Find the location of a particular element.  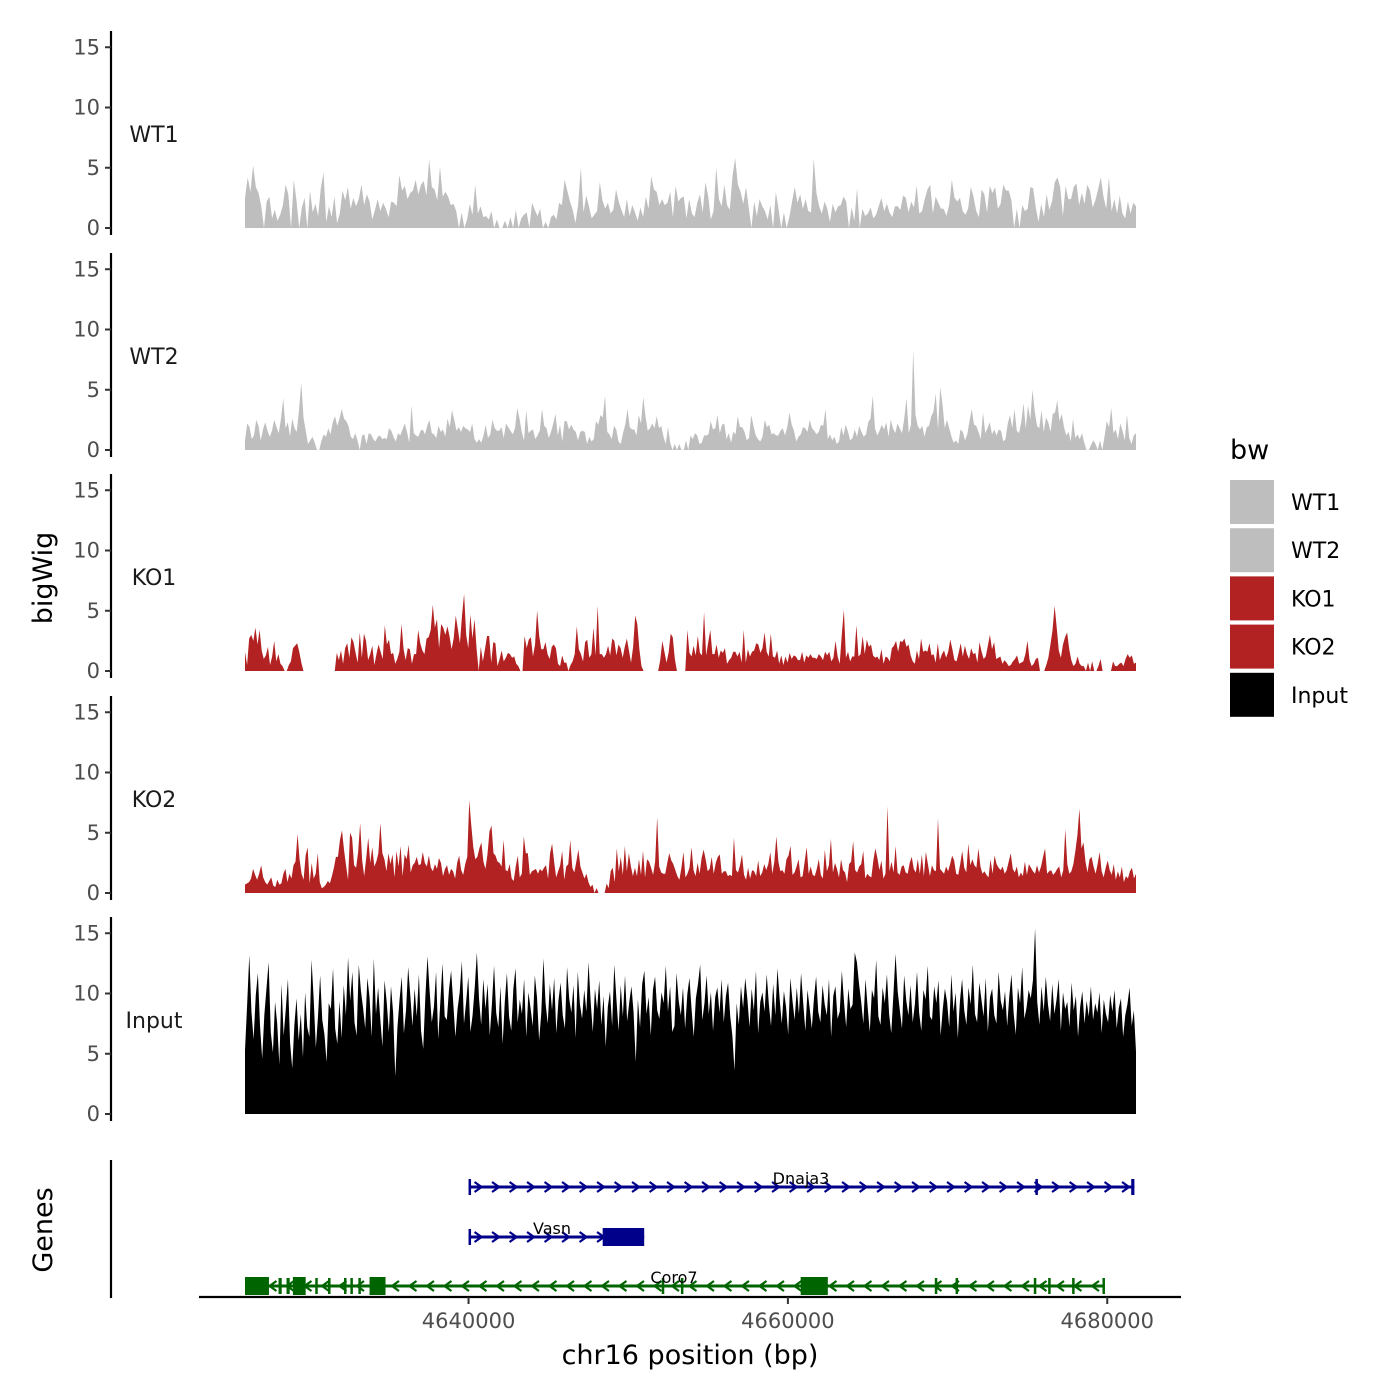

legend-label-wt1: WT1 is located at coordinates (1315, 503).